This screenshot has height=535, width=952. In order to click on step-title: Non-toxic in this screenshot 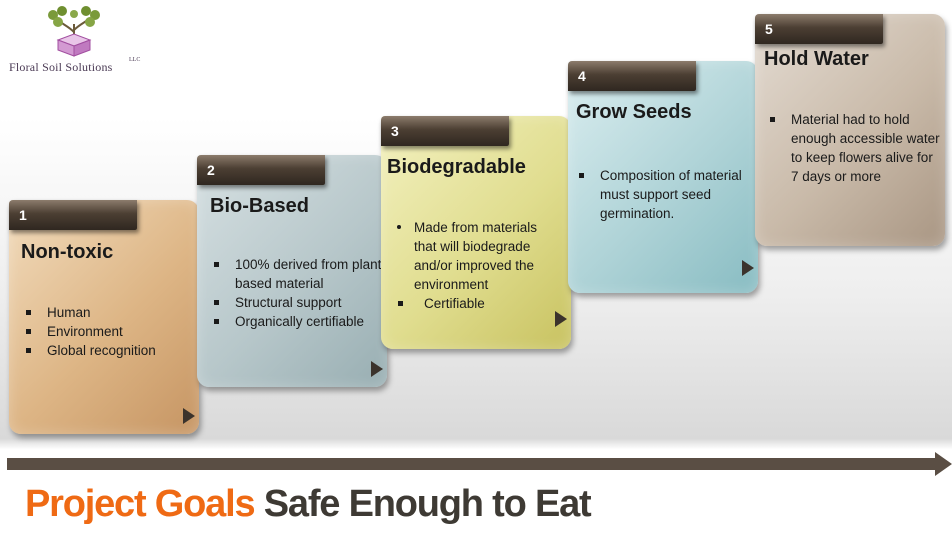, I will do `click(67, 252)`.